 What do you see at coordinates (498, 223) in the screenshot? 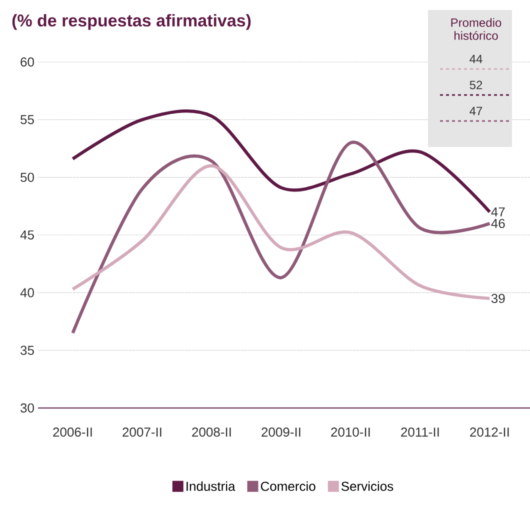
I see `data-label: 46` at bounding box center [498, 223].